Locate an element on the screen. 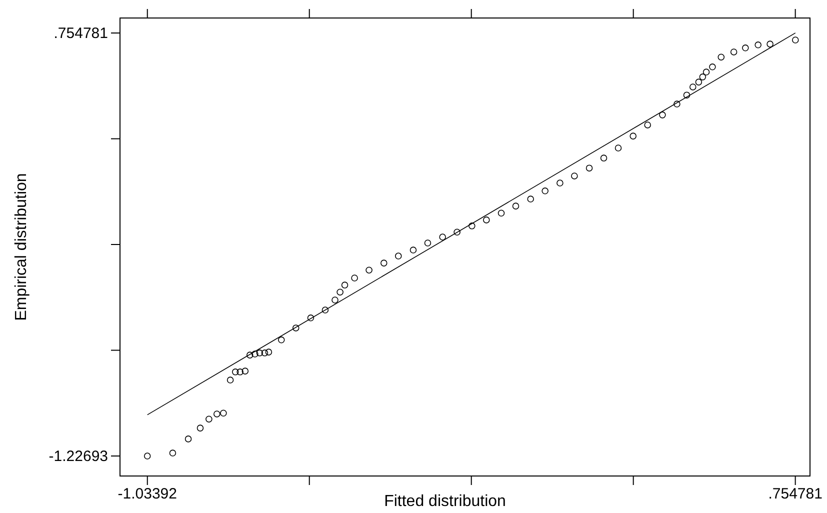 Image resolution: width=827 pixels, height=513 pixels. y-tick-label: -1.22693 is located at coordinates (78, 456).